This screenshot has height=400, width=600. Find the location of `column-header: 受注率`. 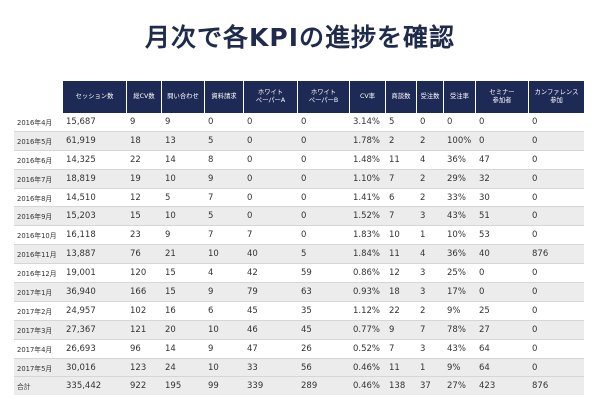

column-header: 受注率 is located at coordinates (459, 97).